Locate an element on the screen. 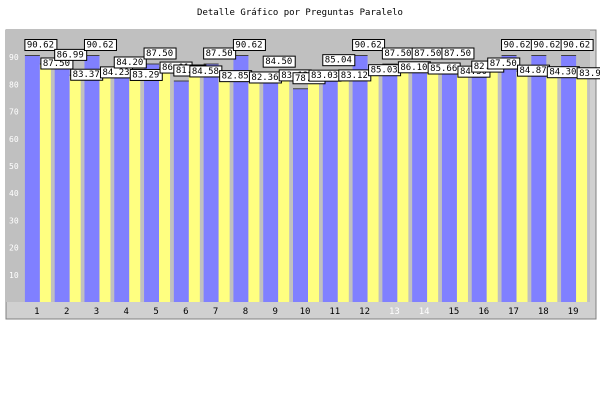 This screenshot has height=400, width=600. x-axis: 1 2 3 4 5 6 7 8 9 10 11 12 13 14 15 16 17 18 19 is located at coordinates (306, 312).